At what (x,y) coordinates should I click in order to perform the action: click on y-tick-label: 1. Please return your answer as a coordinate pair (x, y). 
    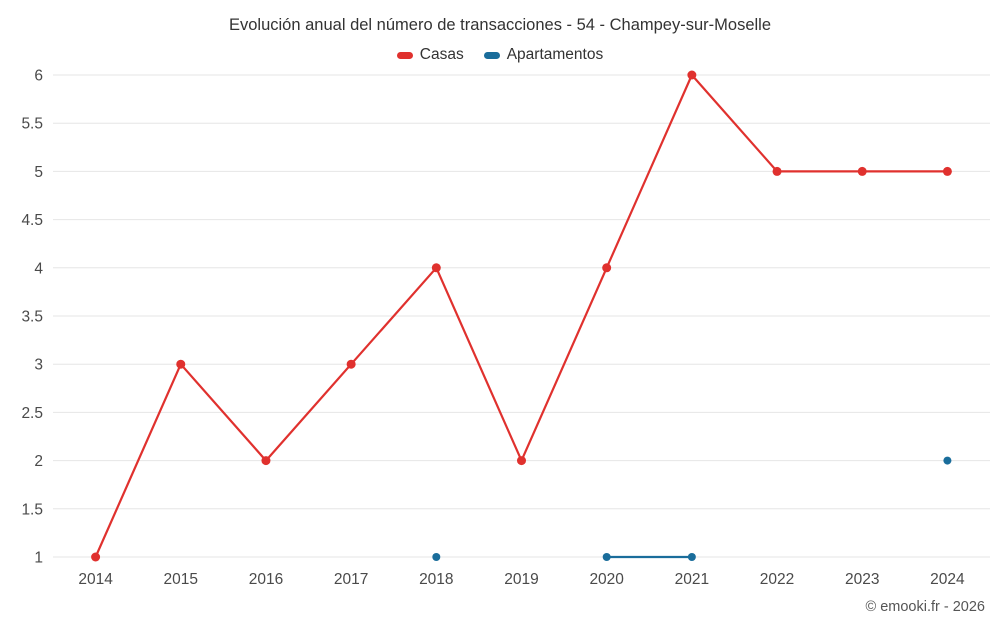
    Looking at the image, I should click on (38, 558).